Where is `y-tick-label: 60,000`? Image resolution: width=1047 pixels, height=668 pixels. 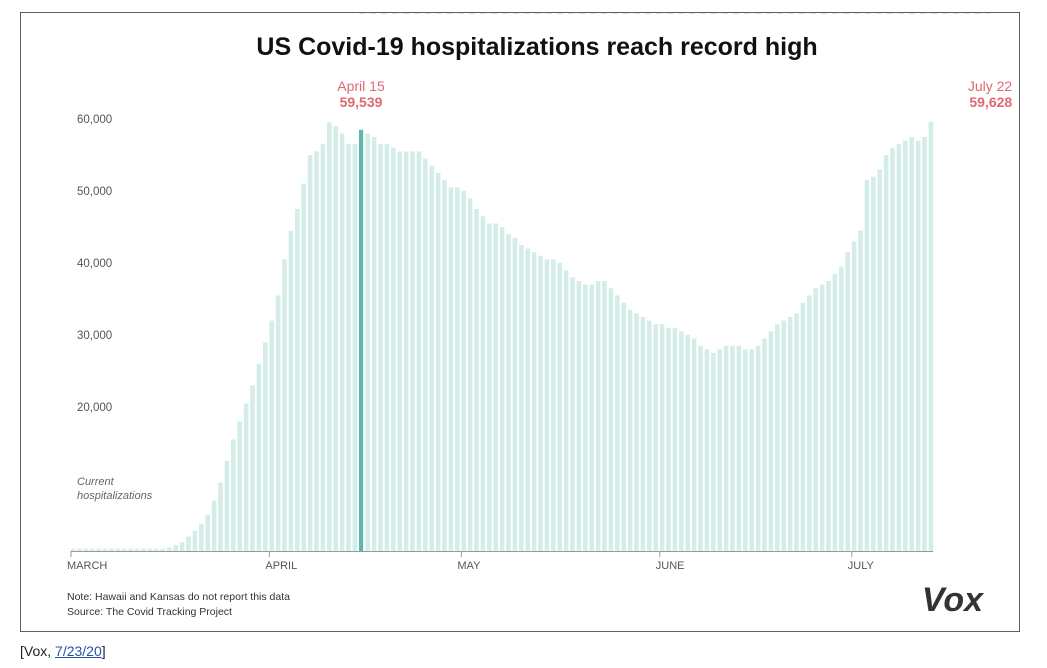
y-tick-label: 60,000 is located at coordinates (94, 120).